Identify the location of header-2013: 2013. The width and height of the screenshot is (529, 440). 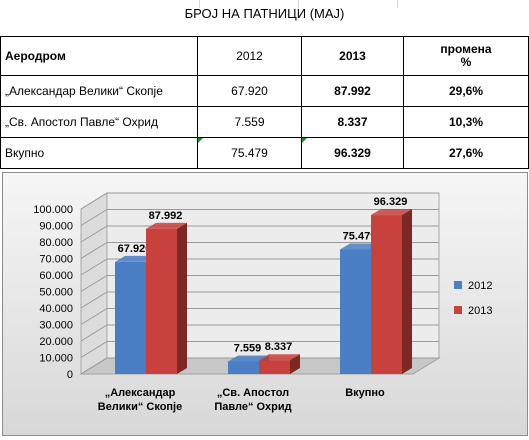
(352, 56).